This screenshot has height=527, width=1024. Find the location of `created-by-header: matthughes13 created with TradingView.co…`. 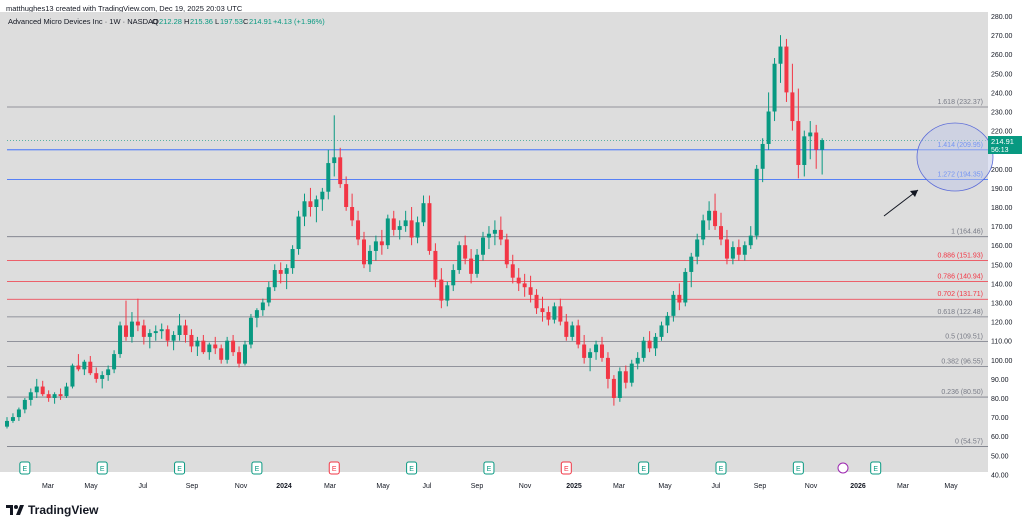

created-by-header: matthughes13 created with TradingView.co… is located at coordinates (124, 8).